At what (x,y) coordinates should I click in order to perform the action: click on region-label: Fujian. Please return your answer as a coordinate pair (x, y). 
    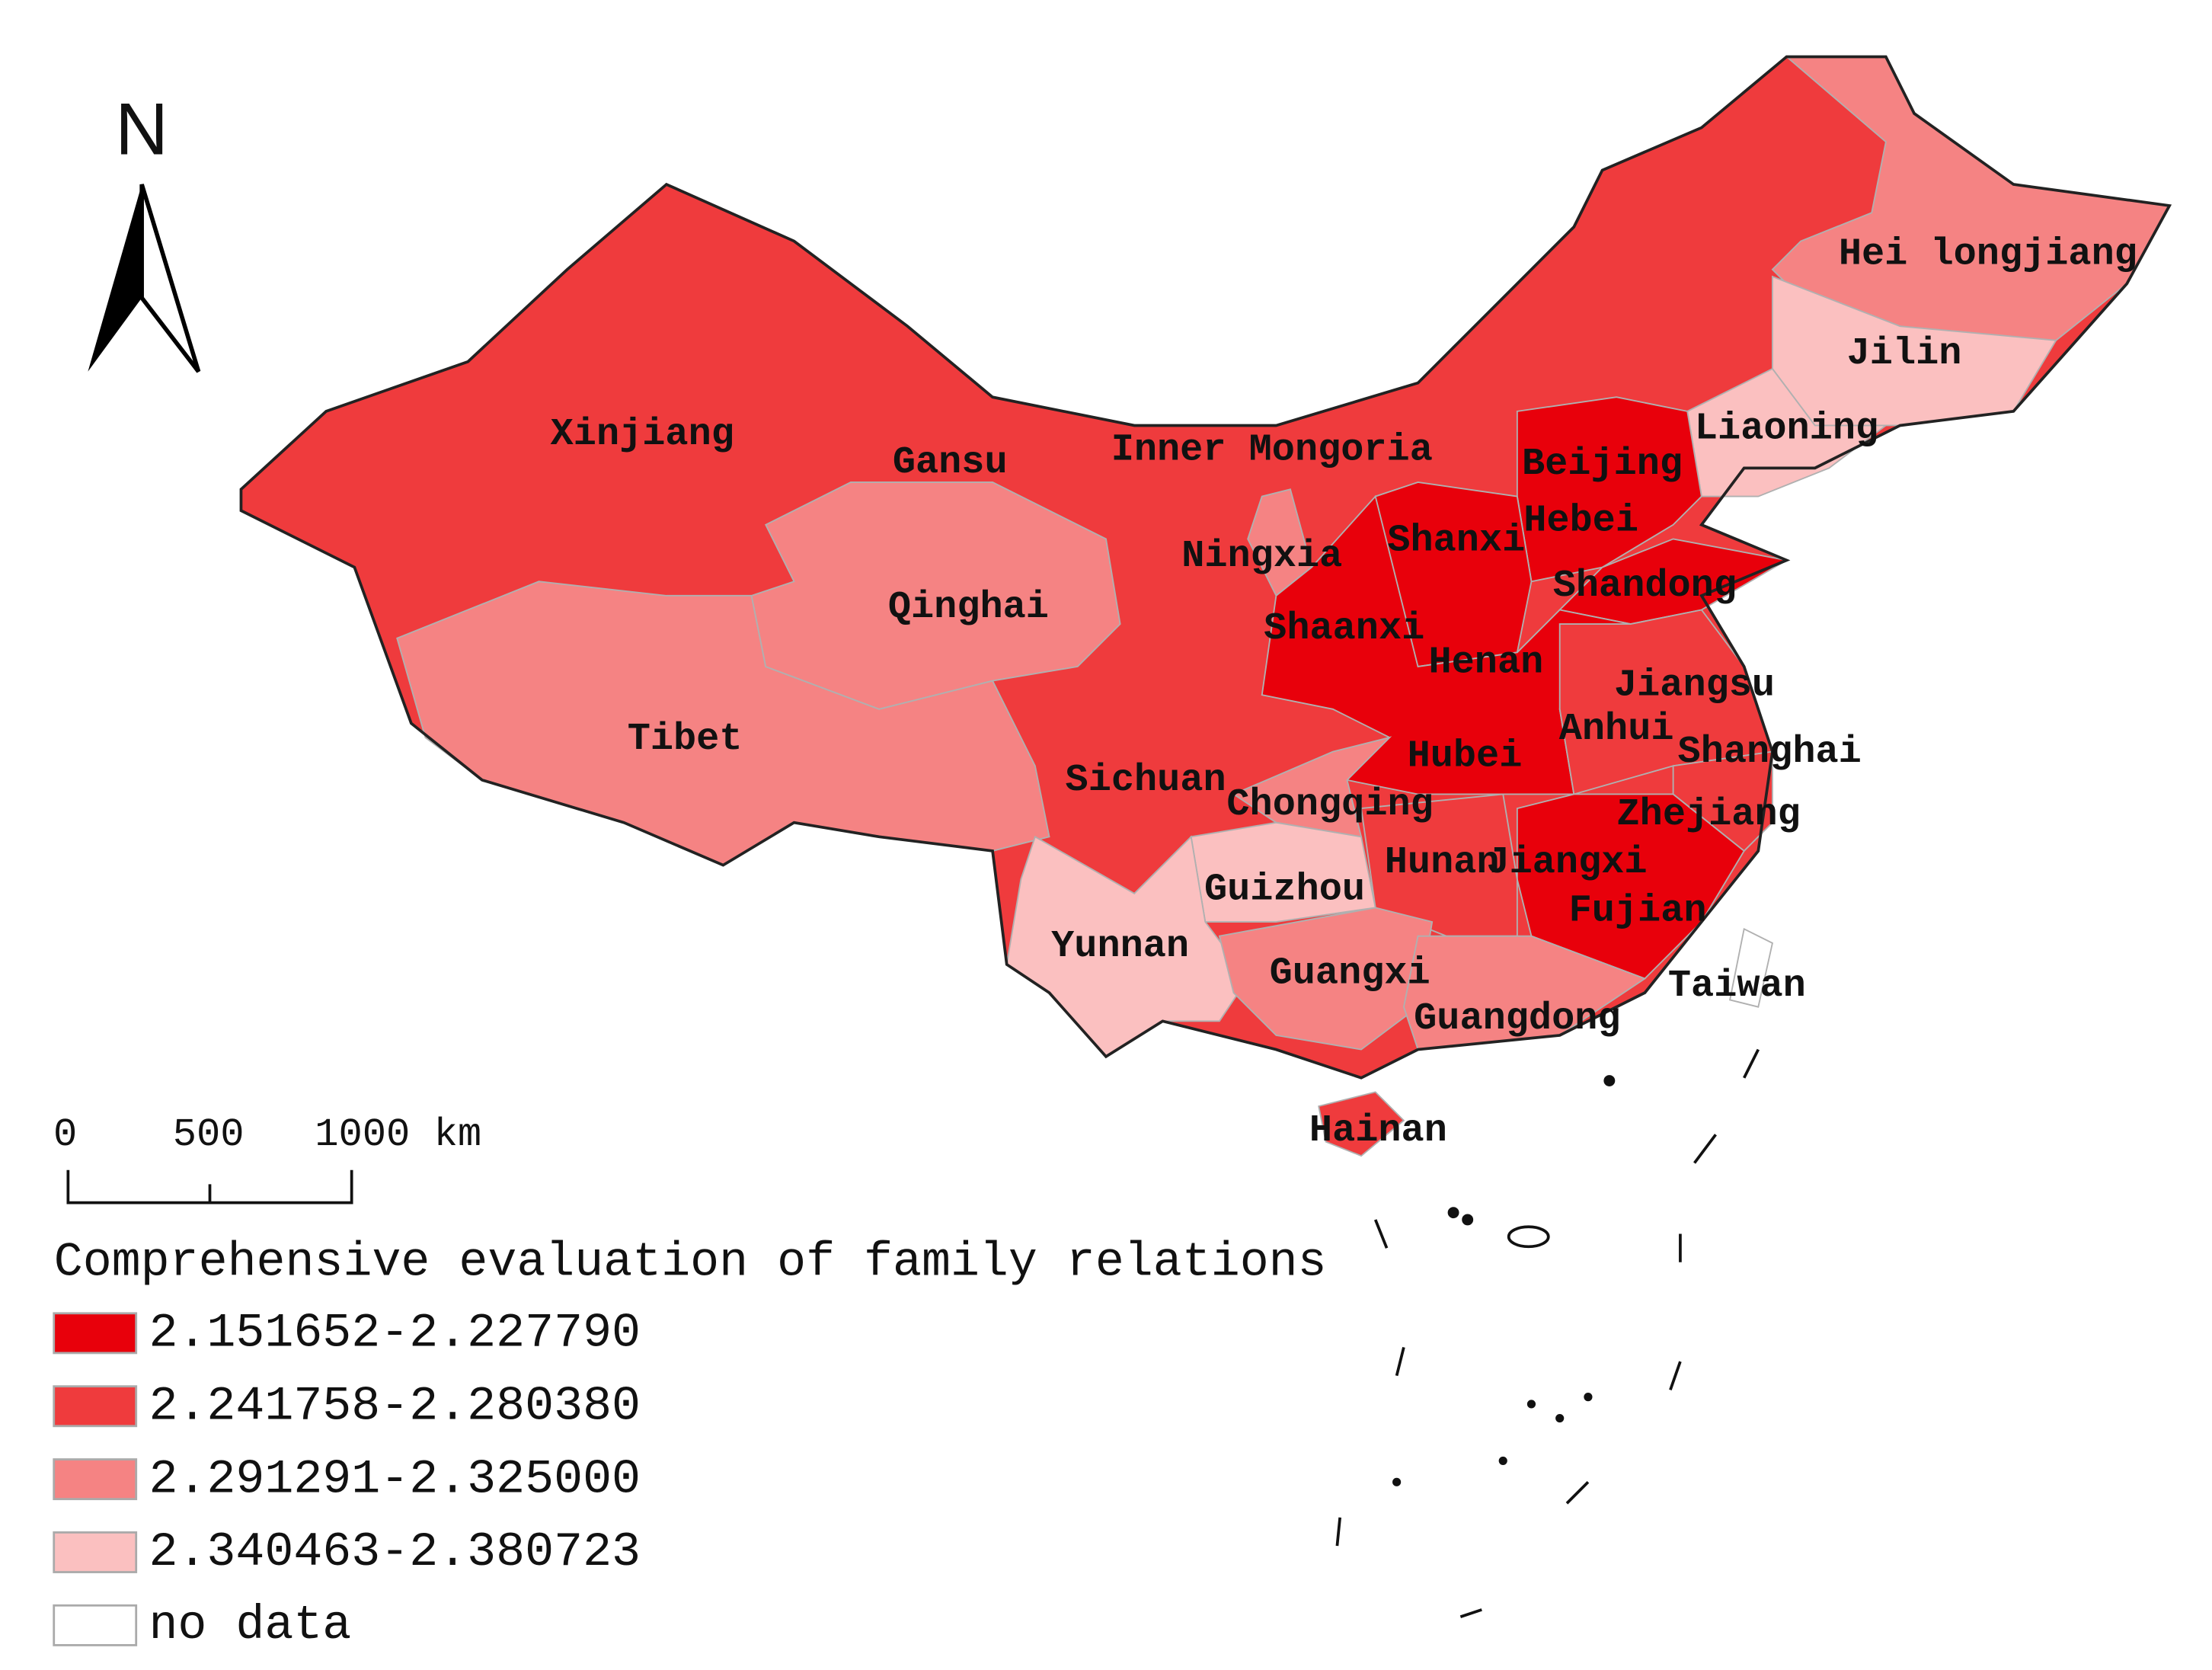
    Looking at the image, I should click on (1638, 911).